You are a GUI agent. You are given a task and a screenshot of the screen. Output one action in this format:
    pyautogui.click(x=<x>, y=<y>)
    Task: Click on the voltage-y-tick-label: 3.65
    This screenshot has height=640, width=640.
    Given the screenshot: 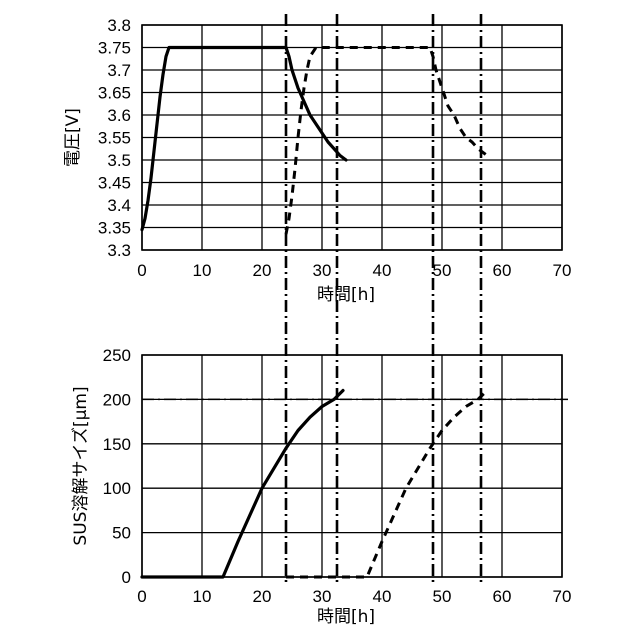 What is the action you would take?
    pyautogui.click(x=114, y=93)
    